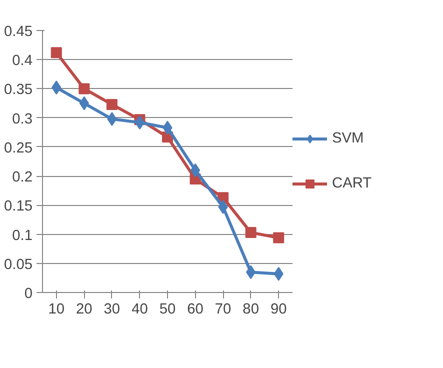 Image resolution: width=443 pixels, height=368 pixels. Describe the element at coordinates (352, 184) in the screenshot. I see `legend-label: CART` at that location.